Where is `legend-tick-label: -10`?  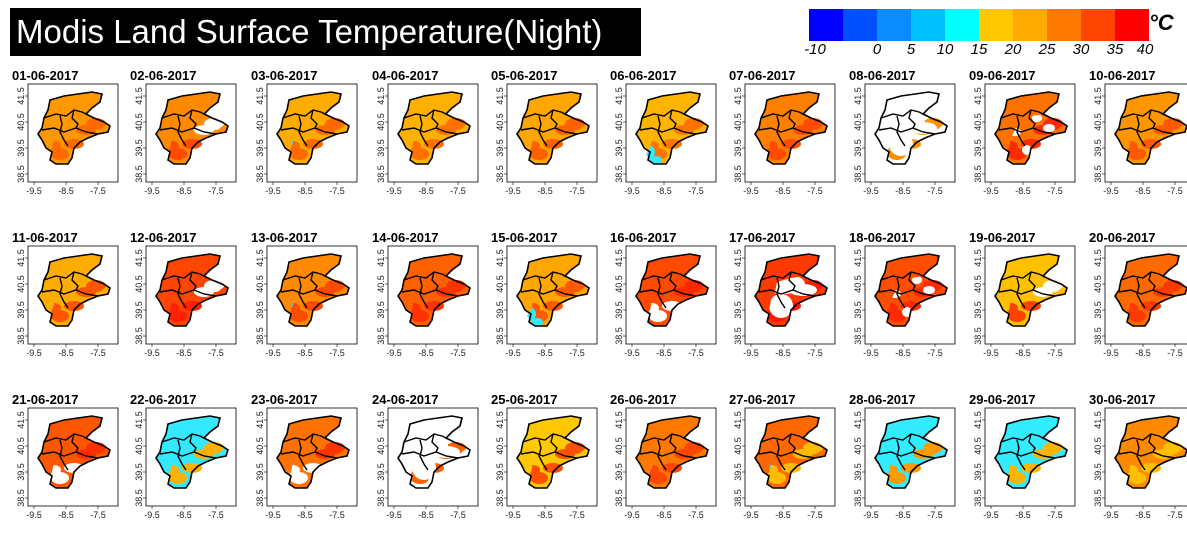 legend-tick-label: -10 is located at coordinates (815, 49).